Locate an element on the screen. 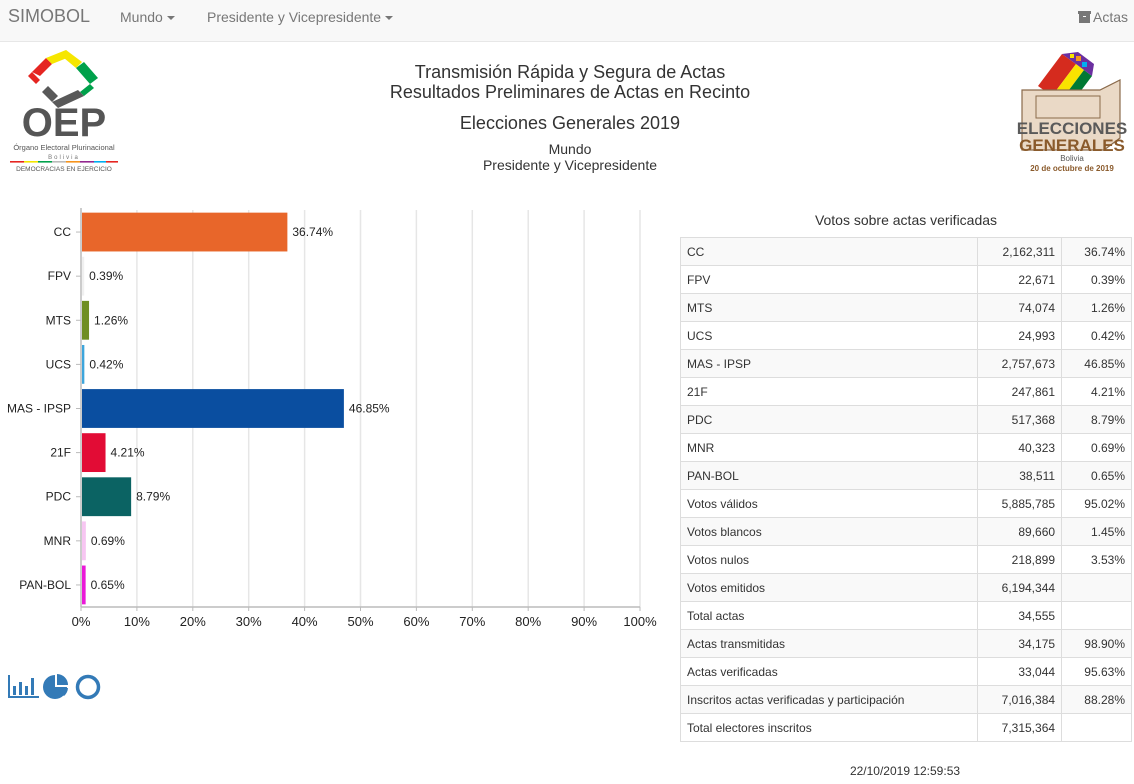  category-label: MTS is located at coordinates (58, 320).